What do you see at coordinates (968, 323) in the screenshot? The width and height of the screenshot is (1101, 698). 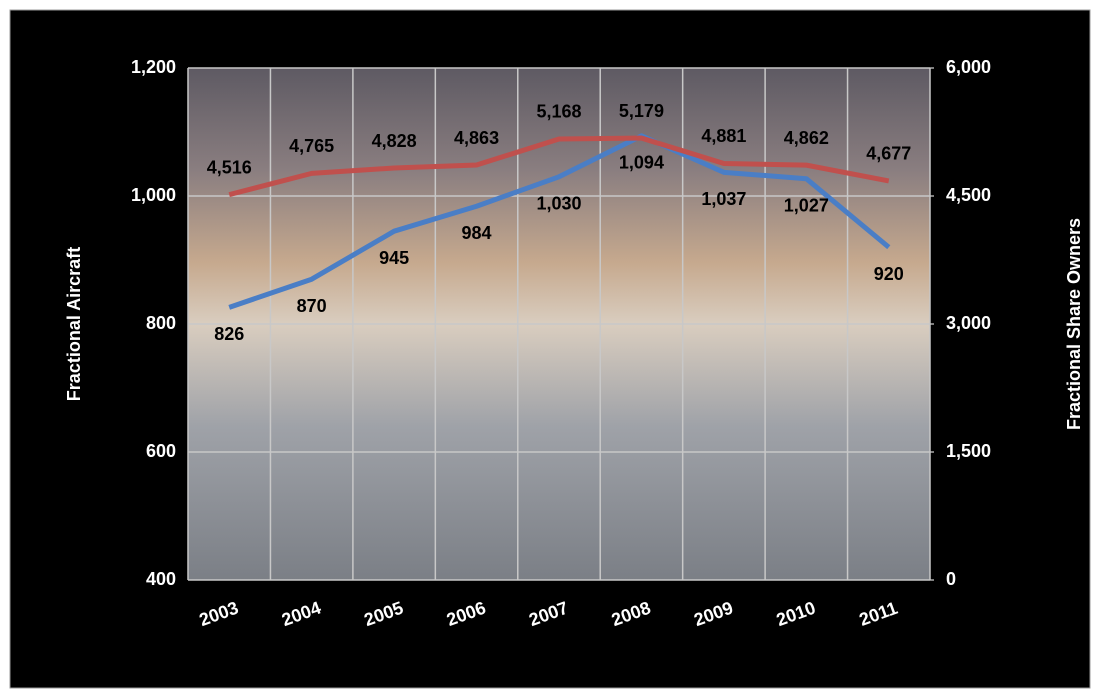 I see `y2-tick-label: 3,000` at bounding box center [968, 323].